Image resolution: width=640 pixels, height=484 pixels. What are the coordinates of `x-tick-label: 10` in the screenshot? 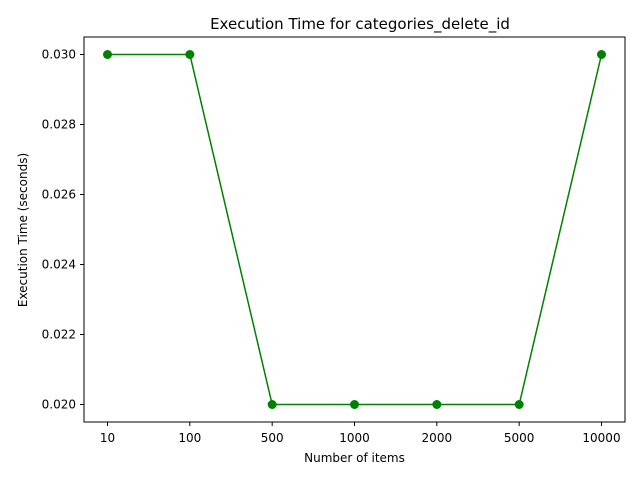 It's located at (107, 438).